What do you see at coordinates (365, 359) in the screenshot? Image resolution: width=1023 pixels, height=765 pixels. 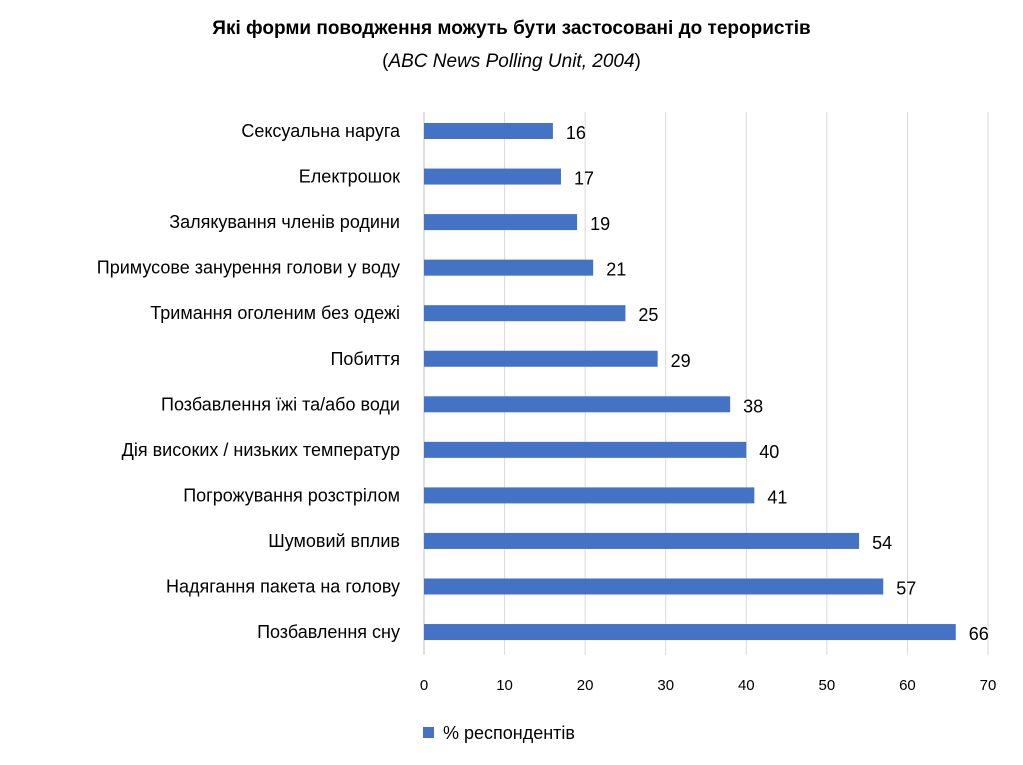 I see `category-label: Побиття` at bounding box center [365, 359].